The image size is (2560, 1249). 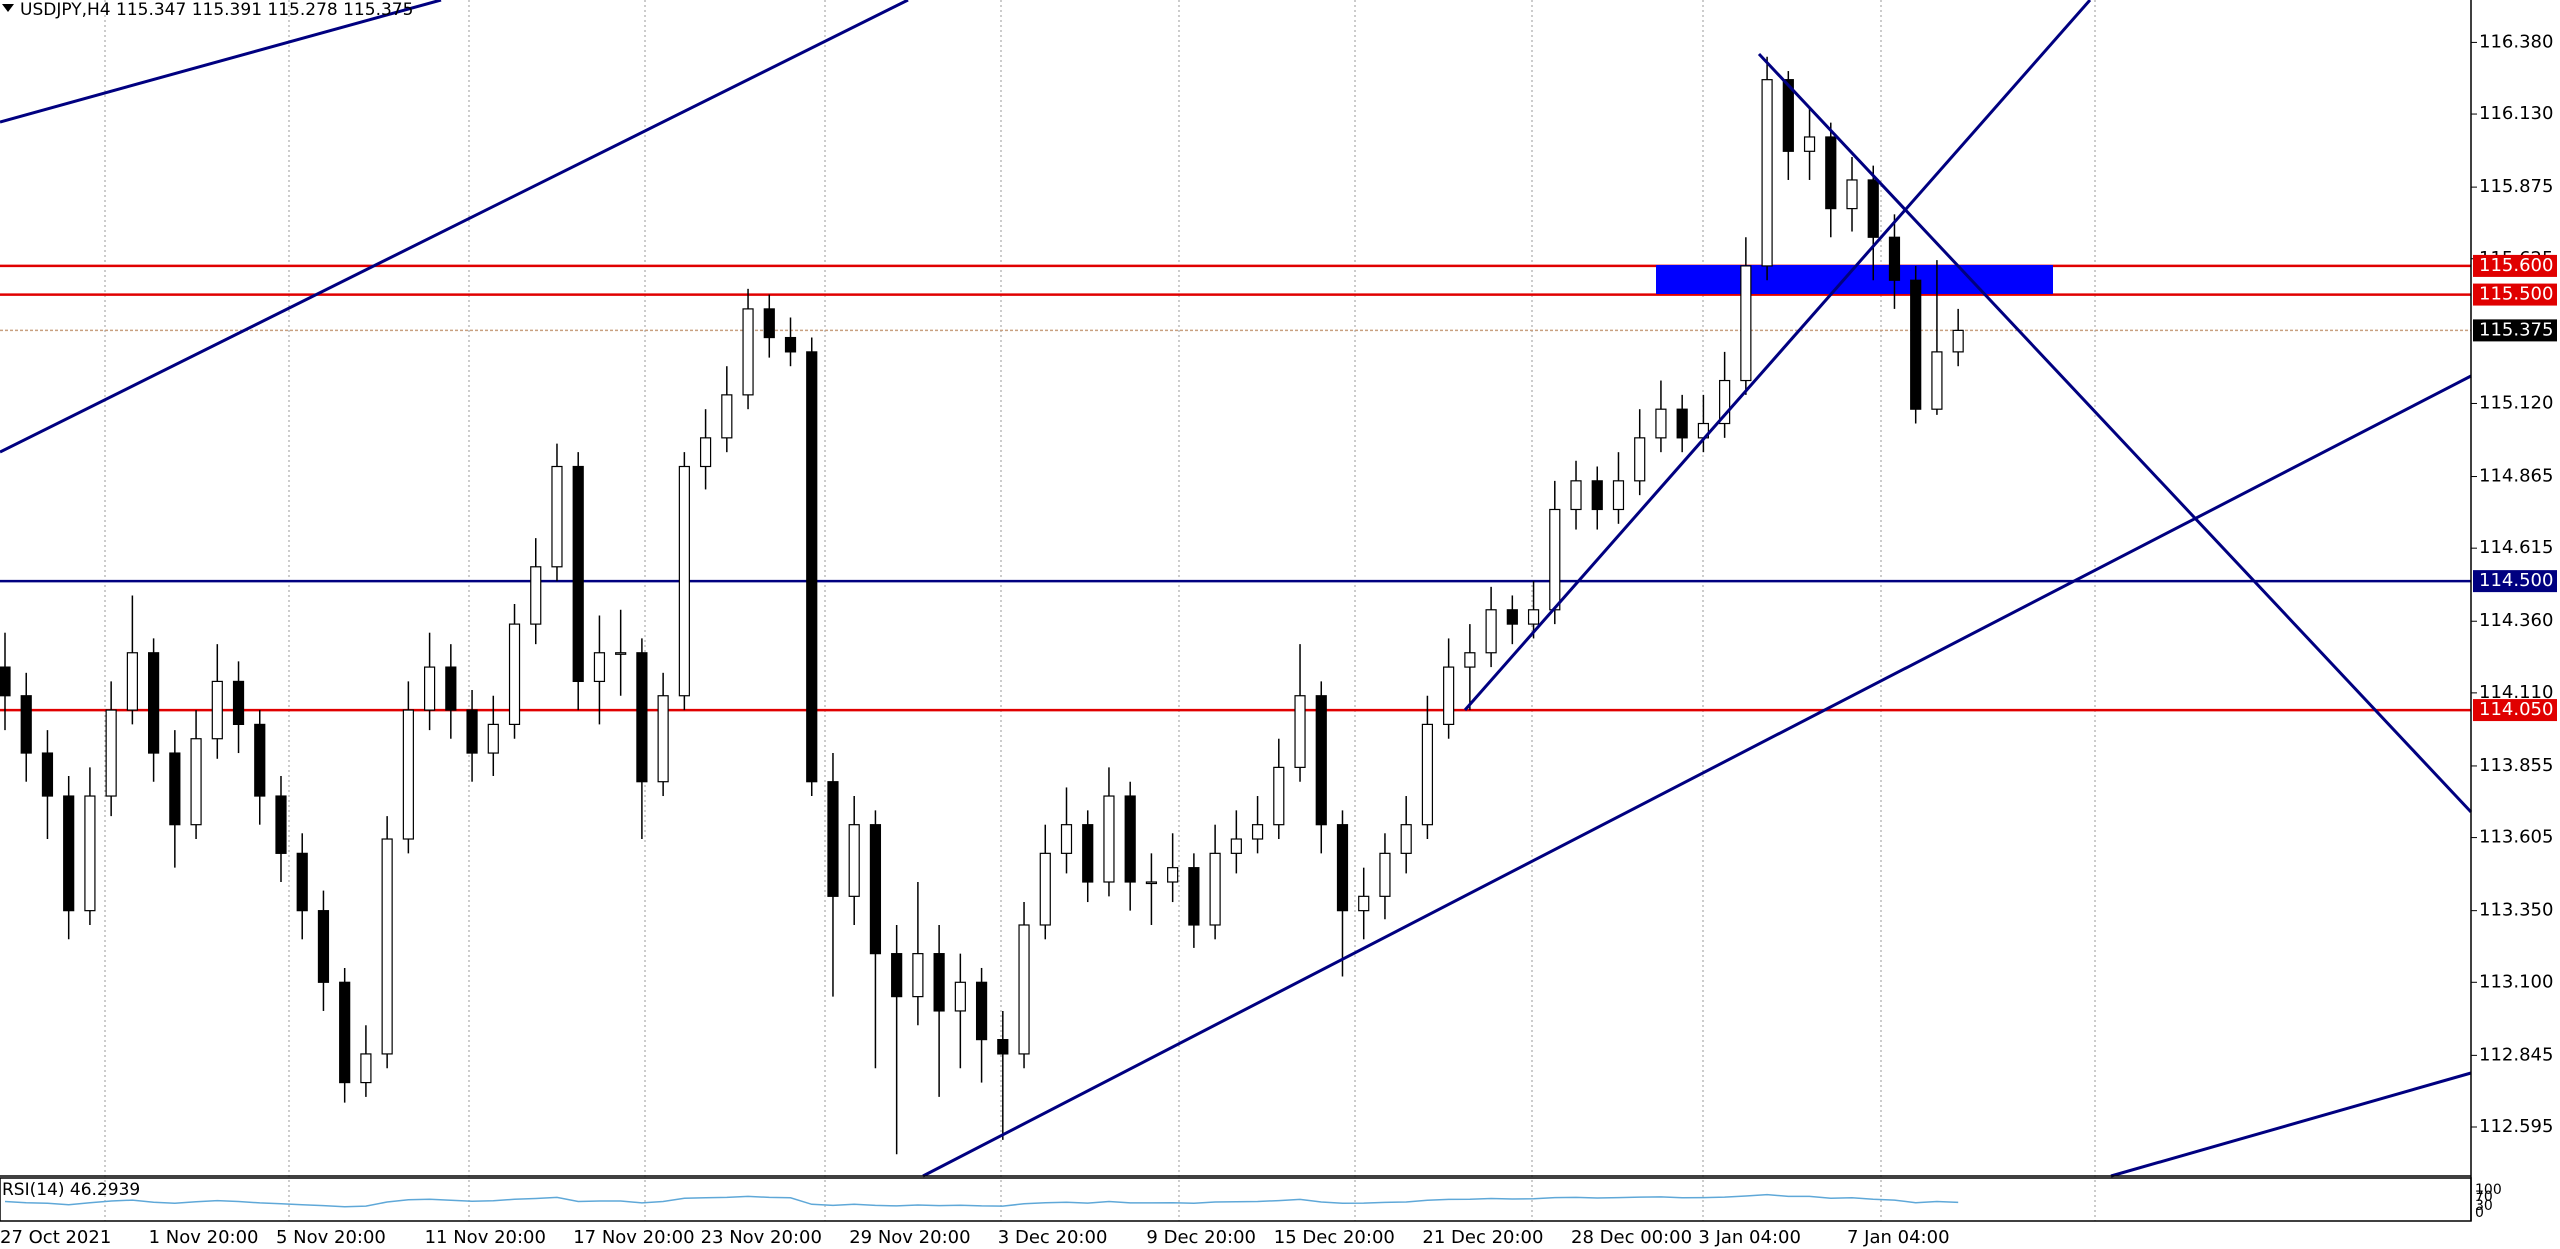 I want to click on level-label: 114.500, so click(x=2516, y=580).